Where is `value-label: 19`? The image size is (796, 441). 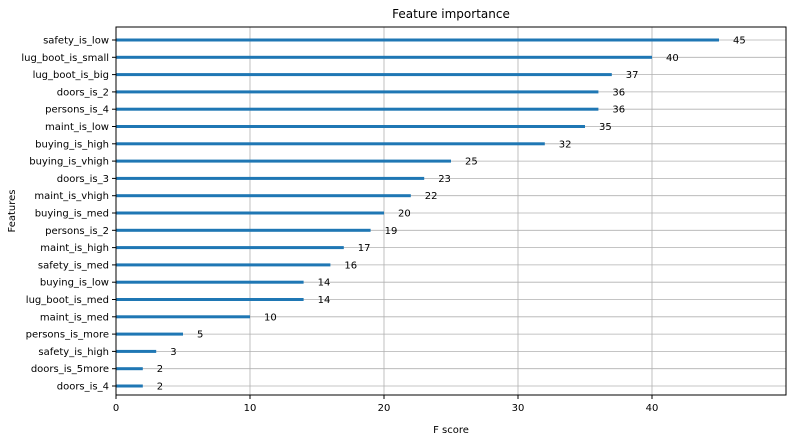 value-label: 19 is located at coordinates (391, 231).